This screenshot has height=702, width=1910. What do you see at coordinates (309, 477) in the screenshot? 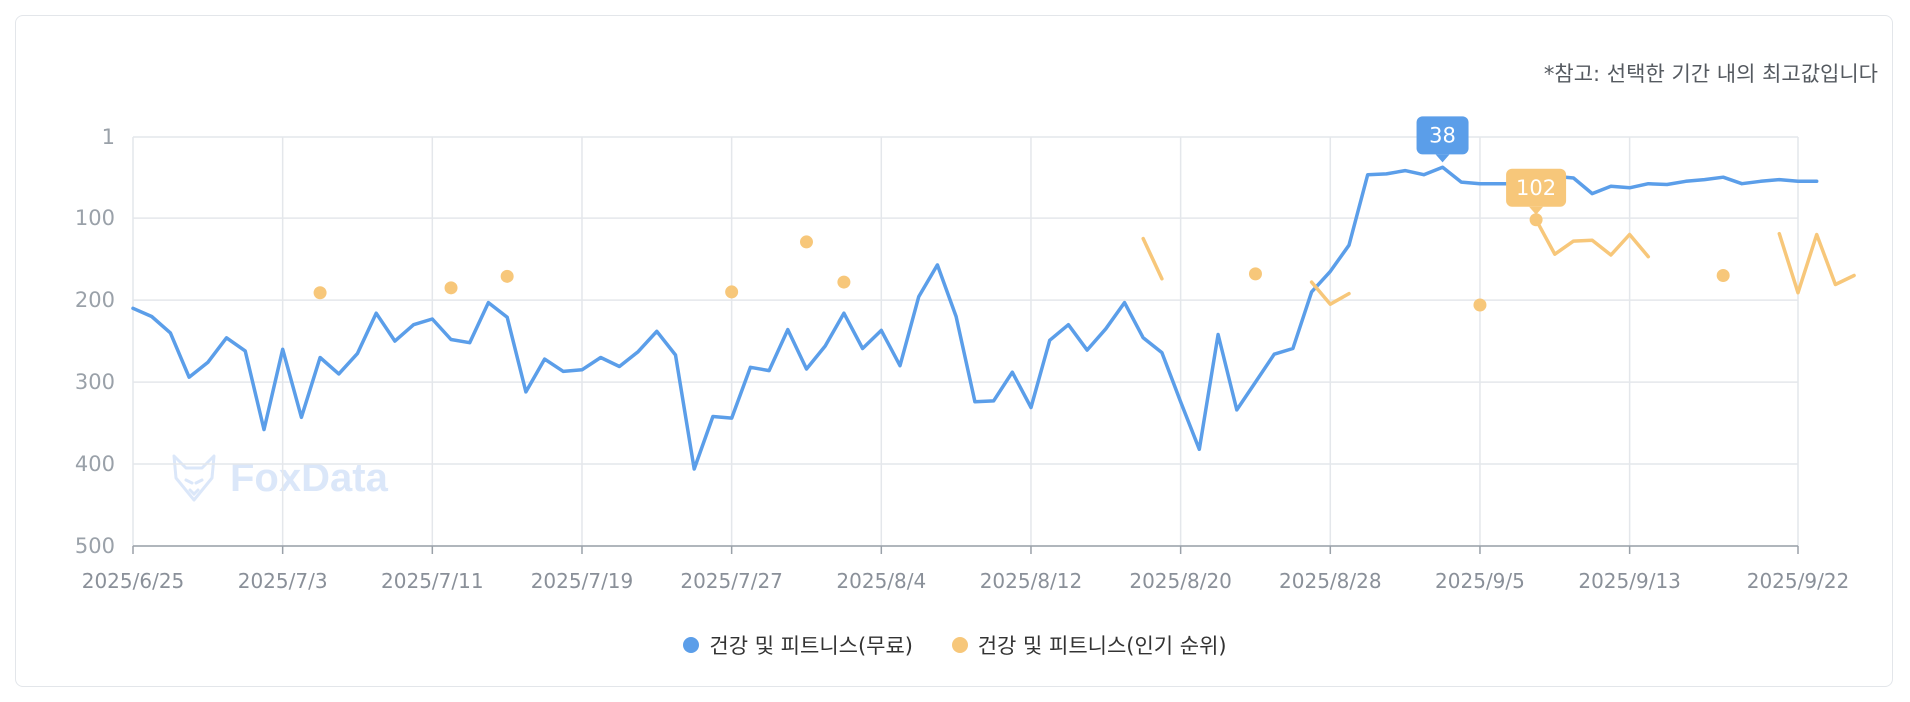
I see `watermark-text: FoxData` at bounding box center [309, 477].